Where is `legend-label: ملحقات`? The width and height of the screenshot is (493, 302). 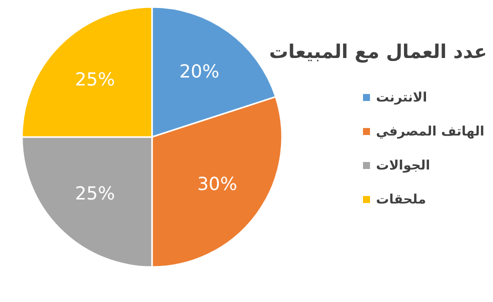
legend-label: ملحقات is located at coordinates (401, 200).